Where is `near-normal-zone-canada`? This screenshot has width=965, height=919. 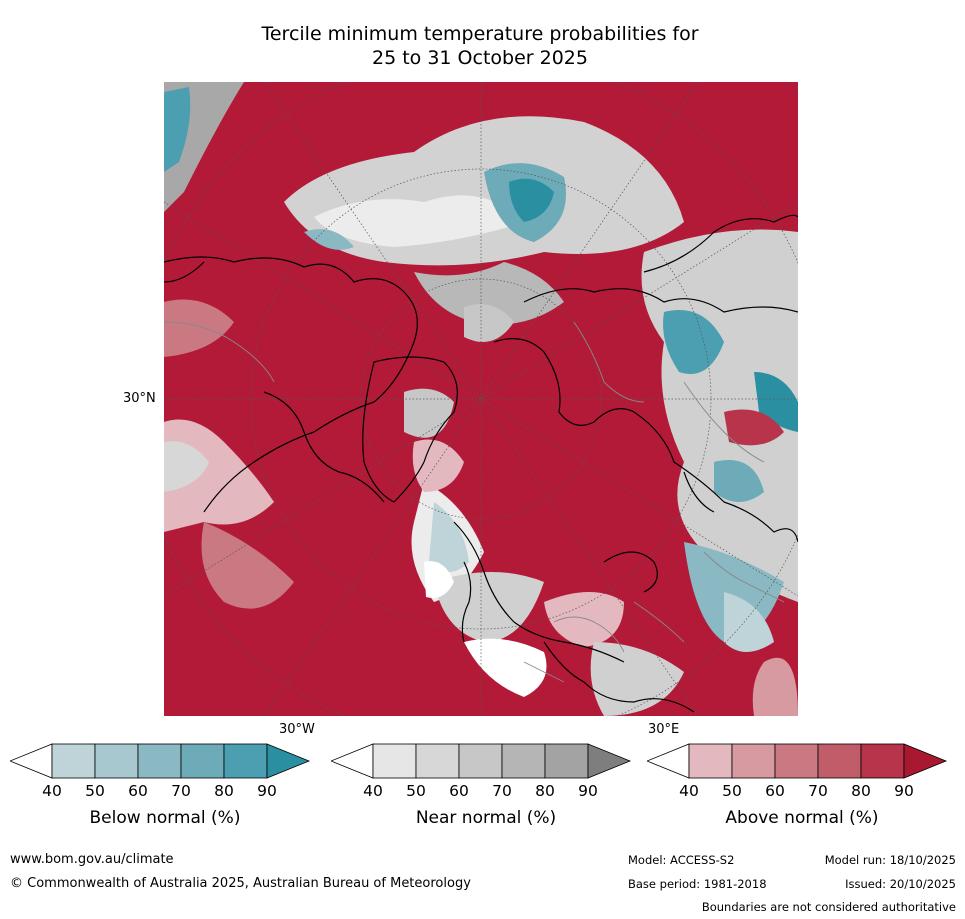 near-normal-zone-canada is located at coordinates (429, 413).